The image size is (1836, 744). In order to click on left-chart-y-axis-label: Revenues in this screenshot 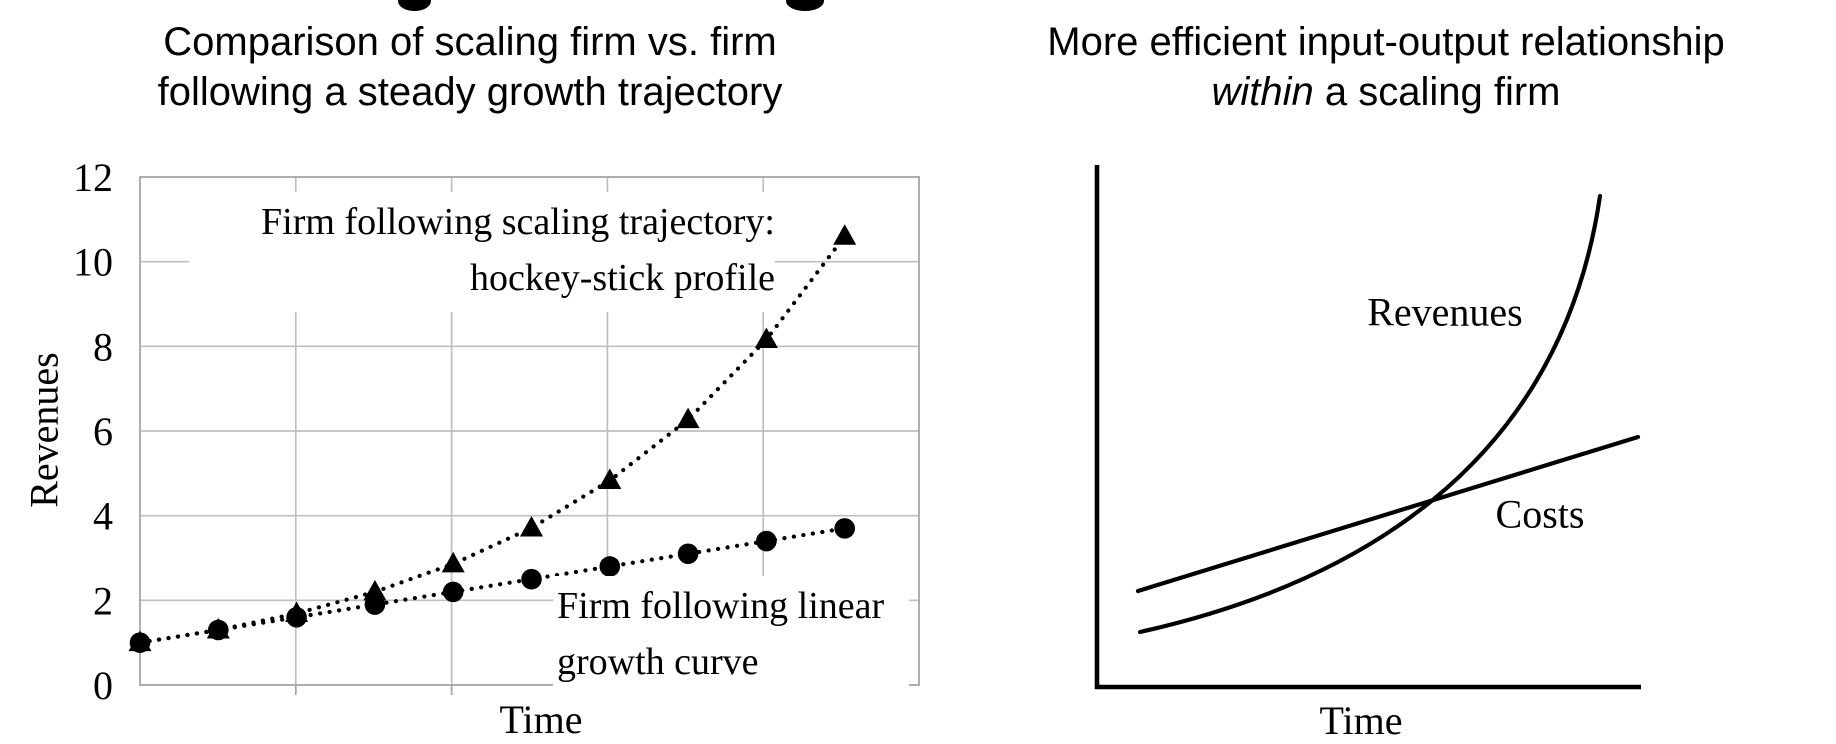, I will do `click(44, 430)`.